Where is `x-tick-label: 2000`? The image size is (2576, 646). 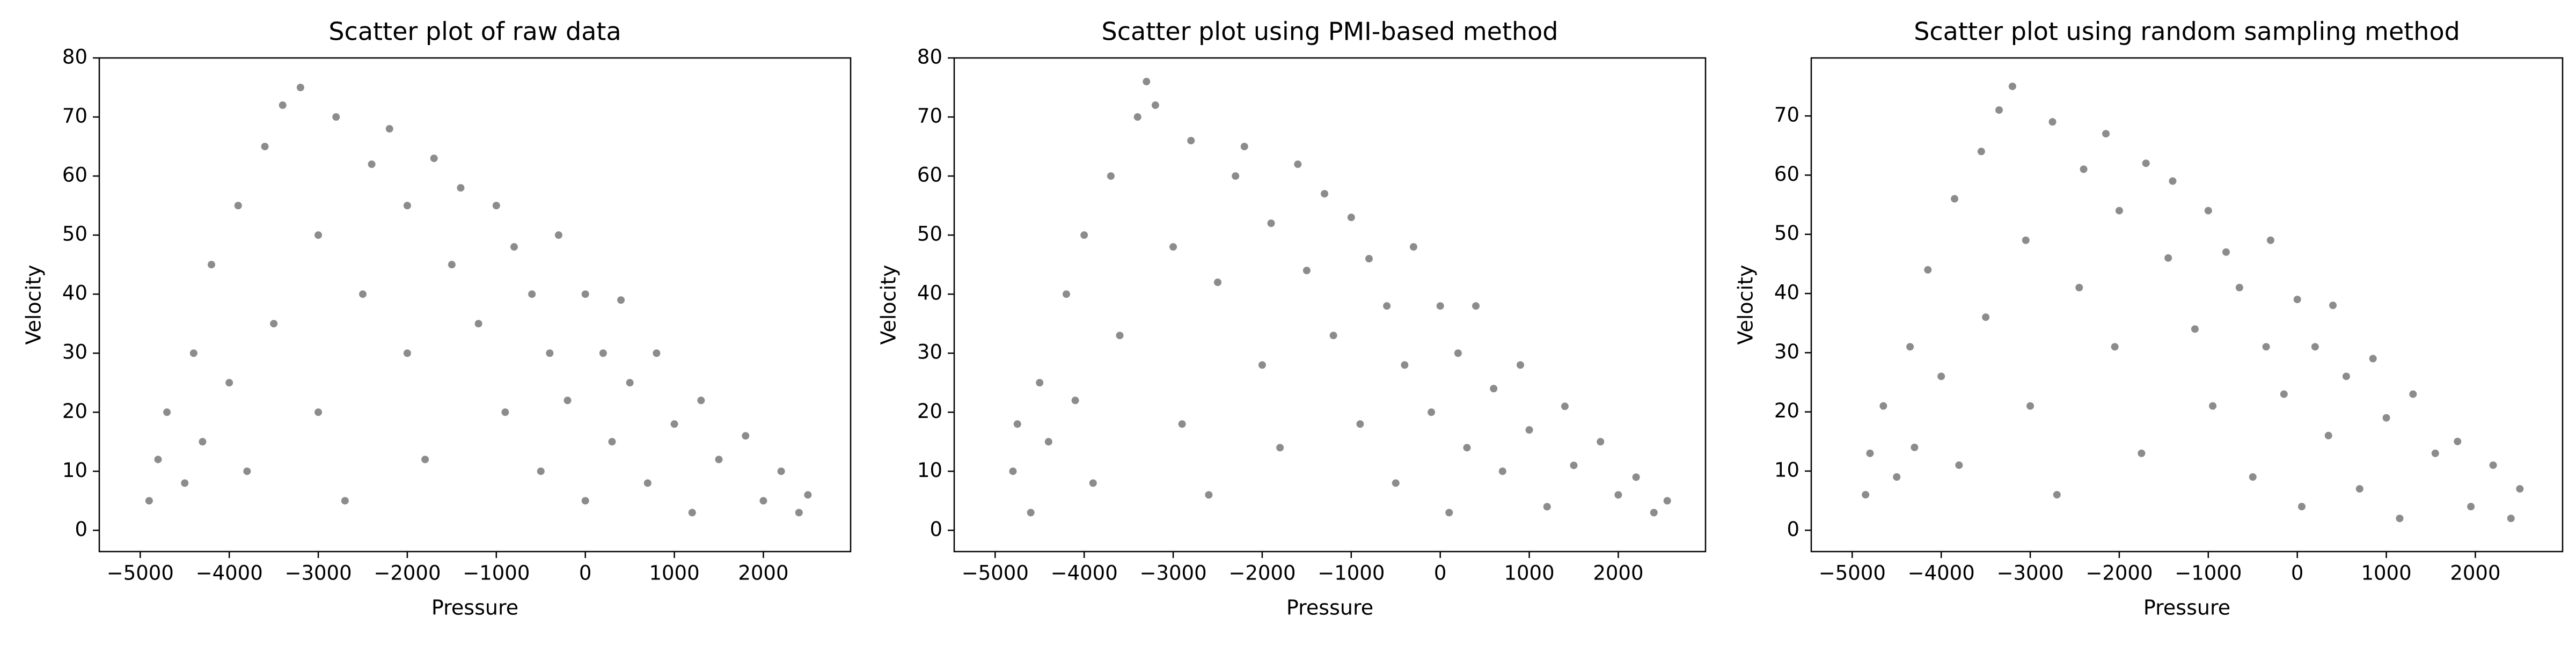 x-tick-label: 2000 is located at coordinates (763, 574).